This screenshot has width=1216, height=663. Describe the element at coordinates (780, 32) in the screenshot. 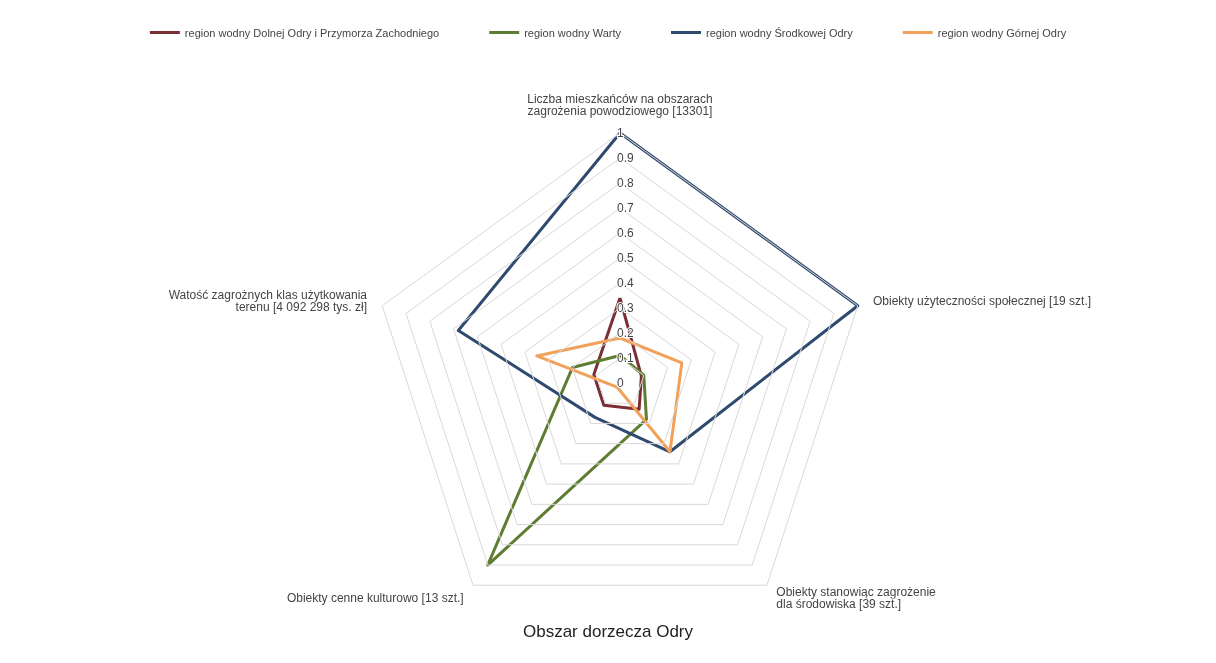

I see `legend-label: region wodny Środkowej Odry` at that location.